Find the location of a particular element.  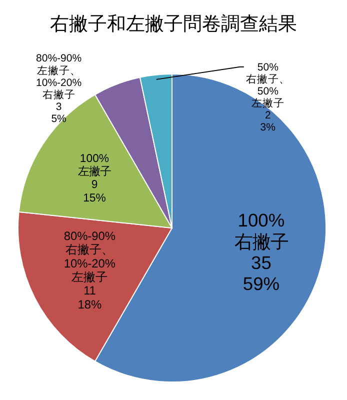

slice-label: 100%右撇子 is located at coordinates (261, 231).